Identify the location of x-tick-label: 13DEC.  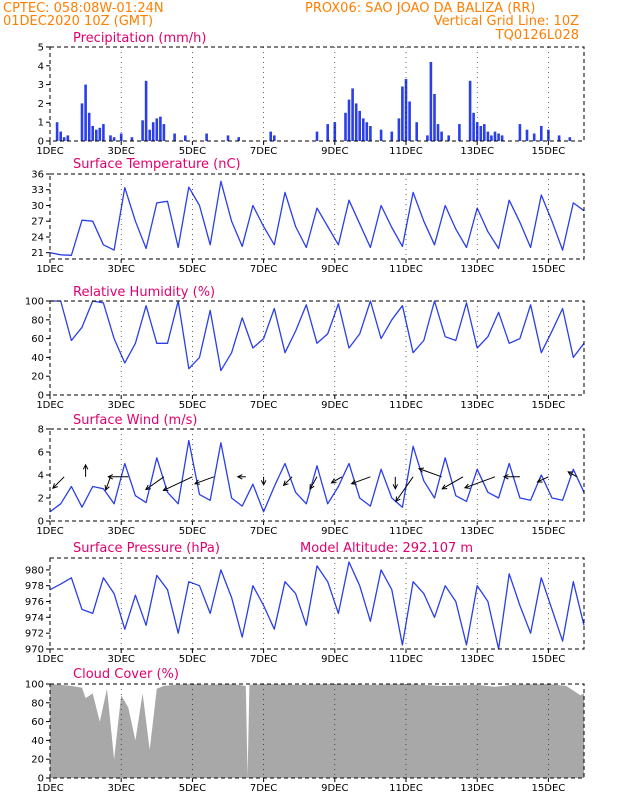
(477, 405).